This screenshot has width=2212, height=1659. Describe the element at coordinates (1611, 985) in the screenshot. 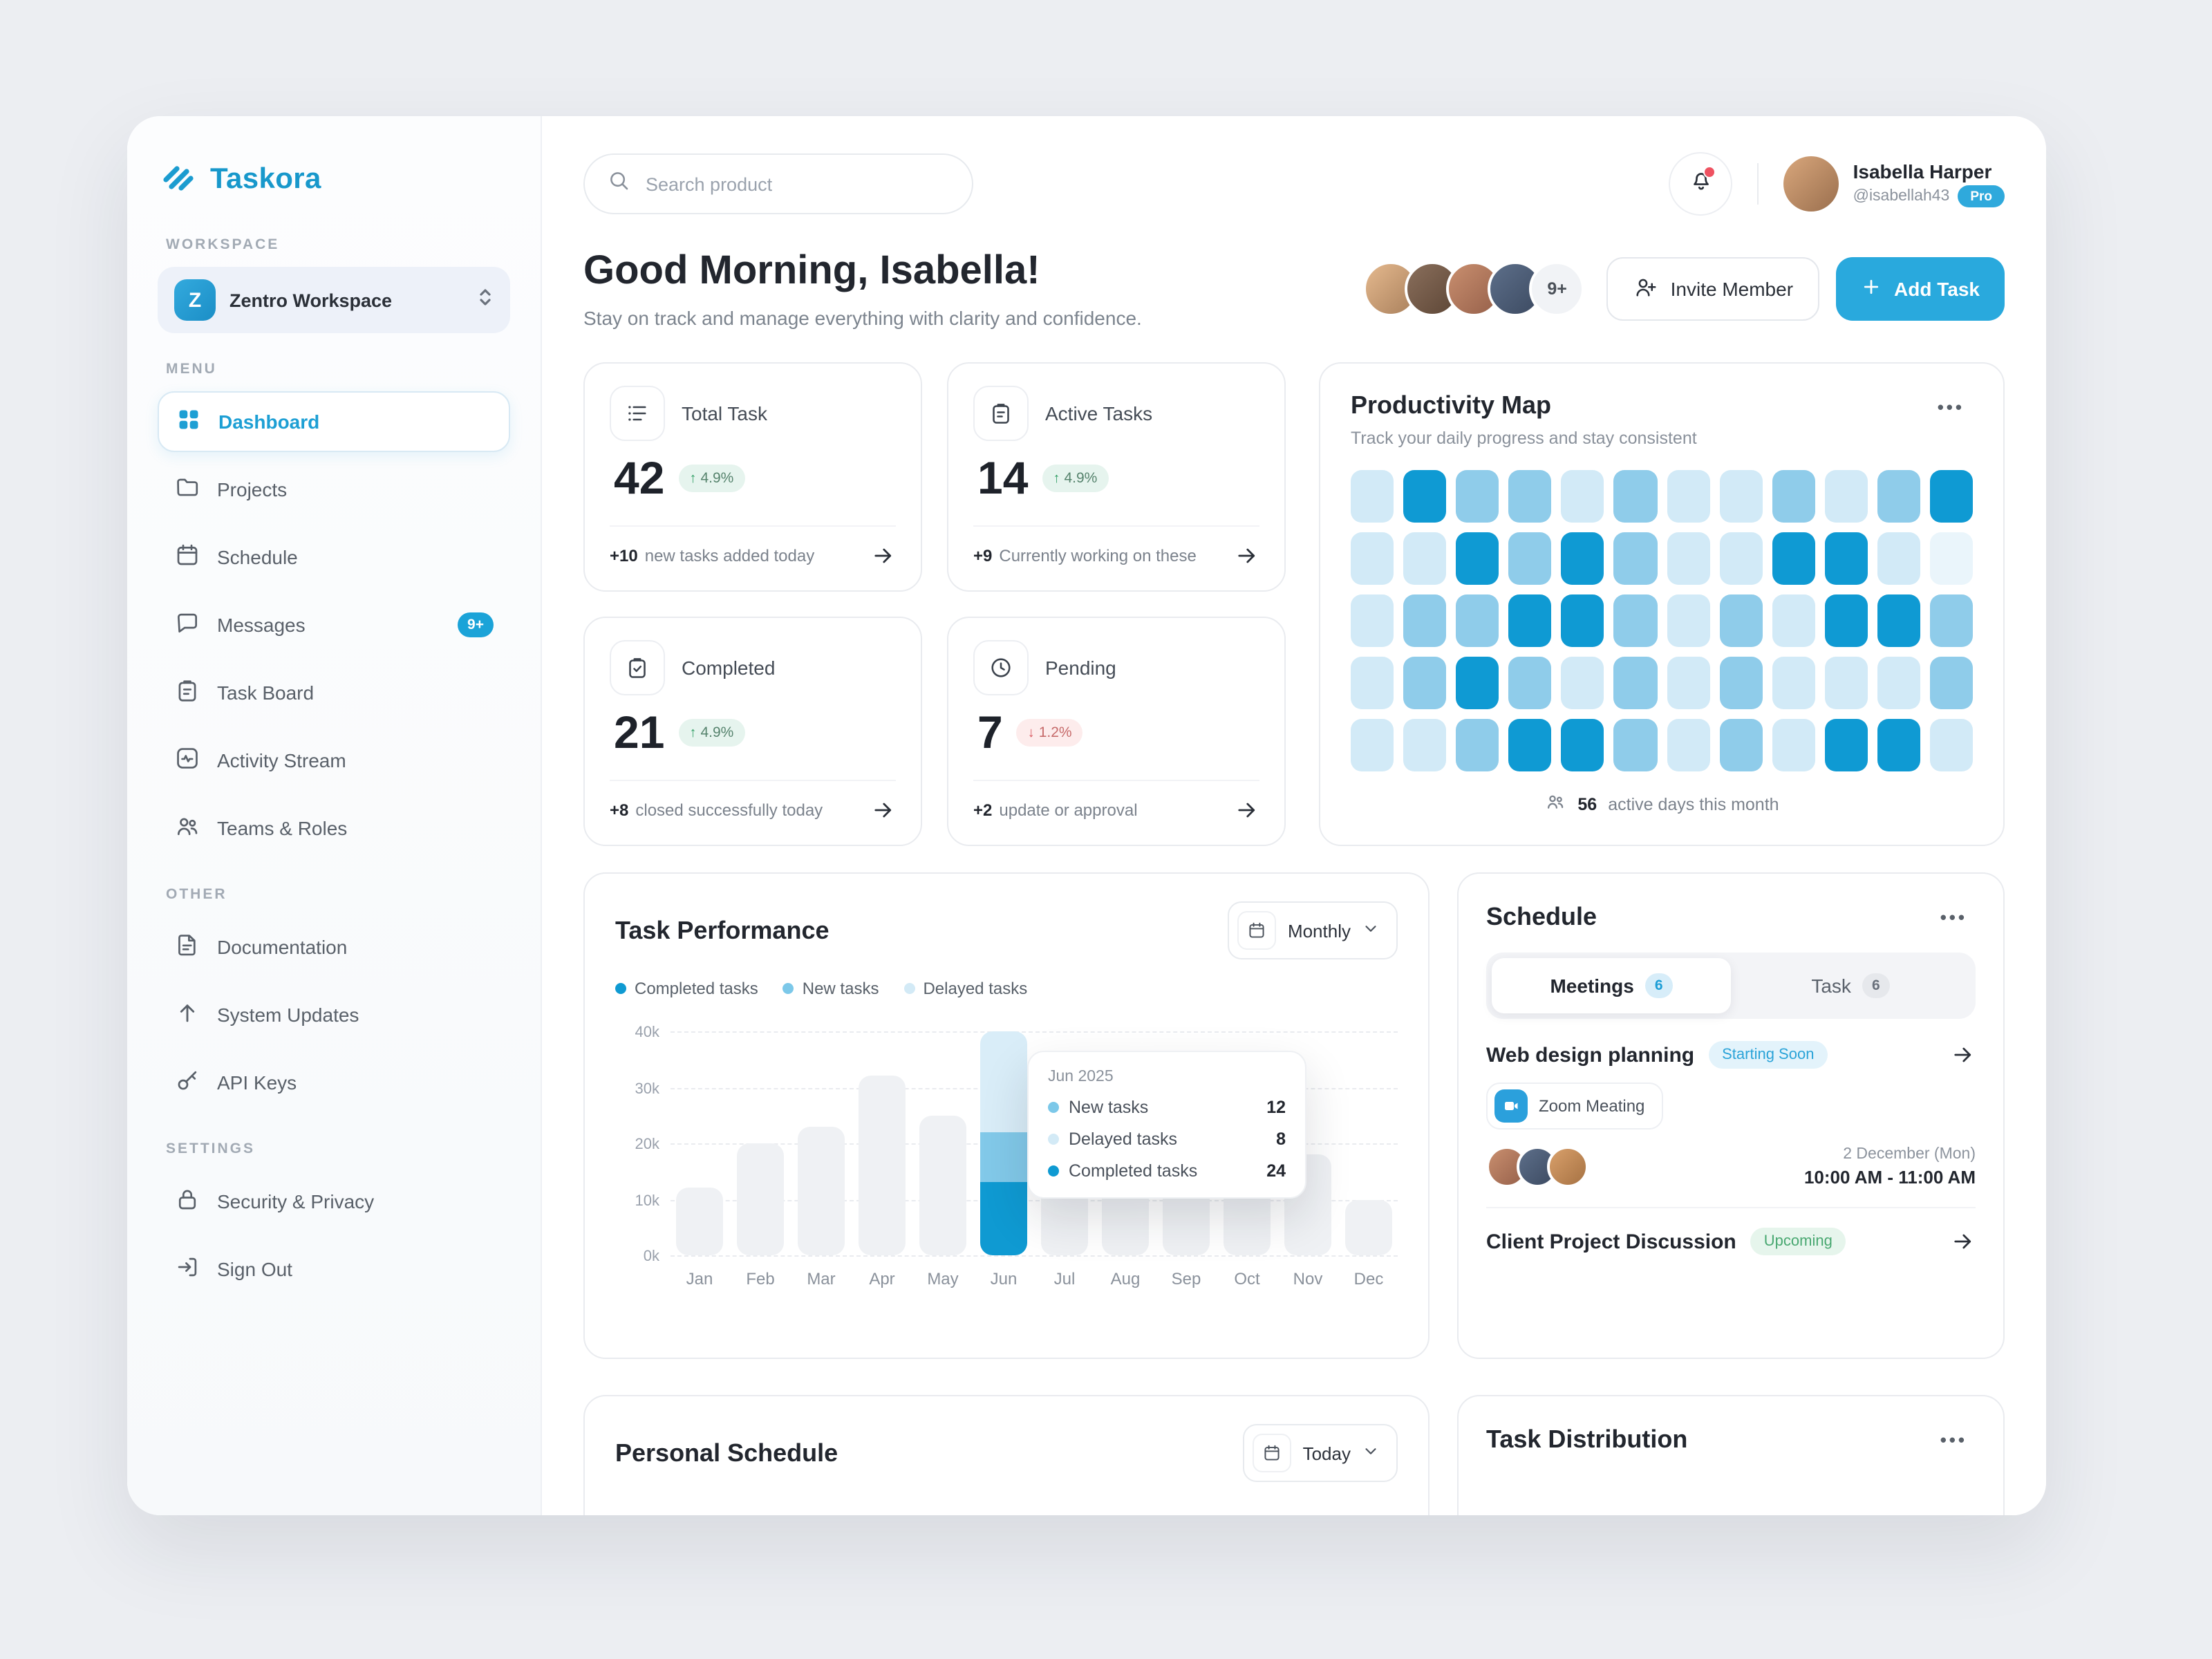

I see `tab-meetings: Meetings 6` at that location.